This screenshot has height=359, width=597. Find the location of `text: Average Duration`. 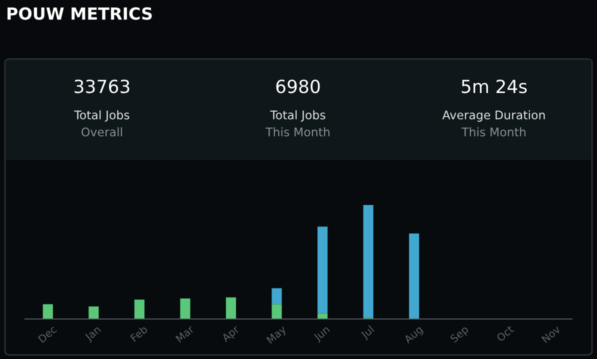

text: Average Duration is located at coordinates (493, 116).